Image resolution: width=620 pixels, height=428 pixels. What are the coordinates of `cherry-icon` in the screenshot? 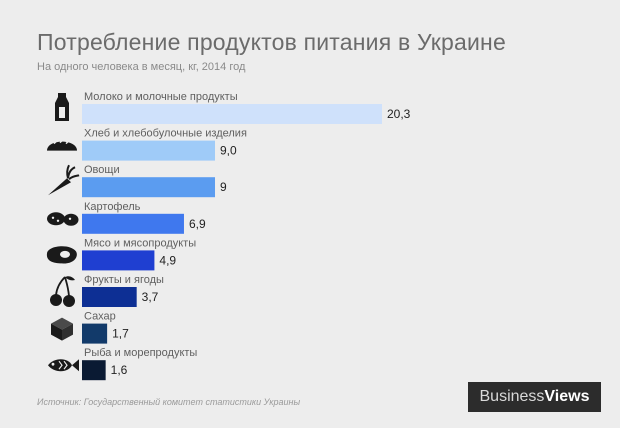 It's located at (62, 291).